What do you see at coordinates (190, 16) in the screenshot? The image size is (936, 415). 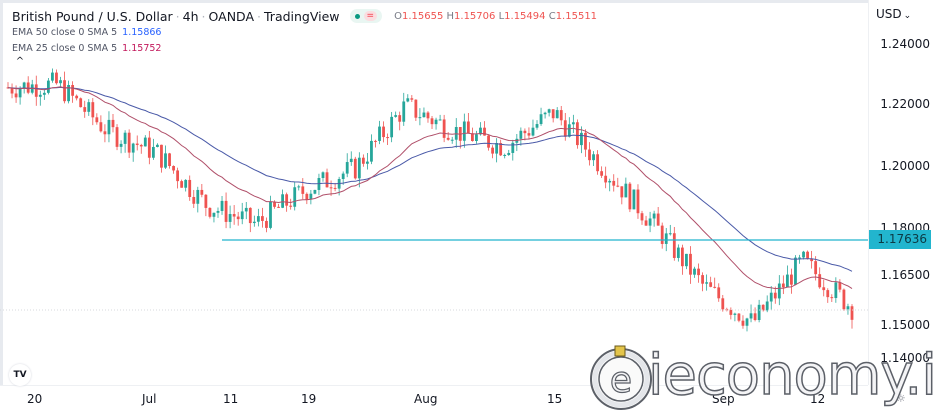 I see `interval: 4h` at bounding box center [190, 16].